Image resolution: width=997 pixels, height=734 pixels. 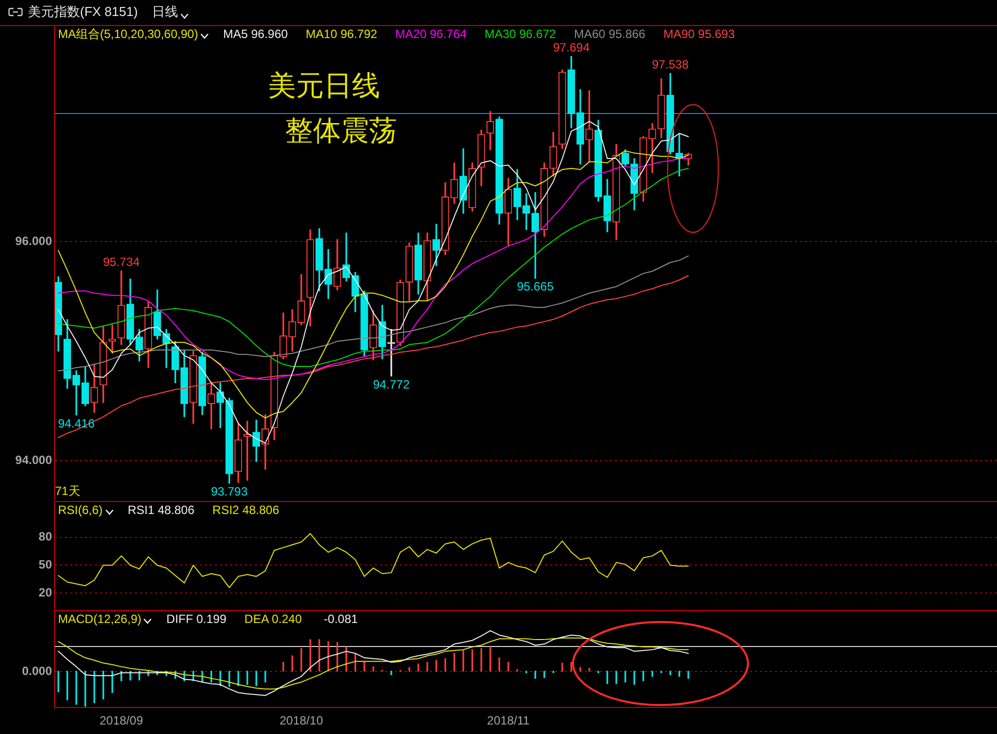 What do you see at coordinates (45, 565) in the screenshot?
I see `y-tick-label: 50` at bounding box center [45, 565].